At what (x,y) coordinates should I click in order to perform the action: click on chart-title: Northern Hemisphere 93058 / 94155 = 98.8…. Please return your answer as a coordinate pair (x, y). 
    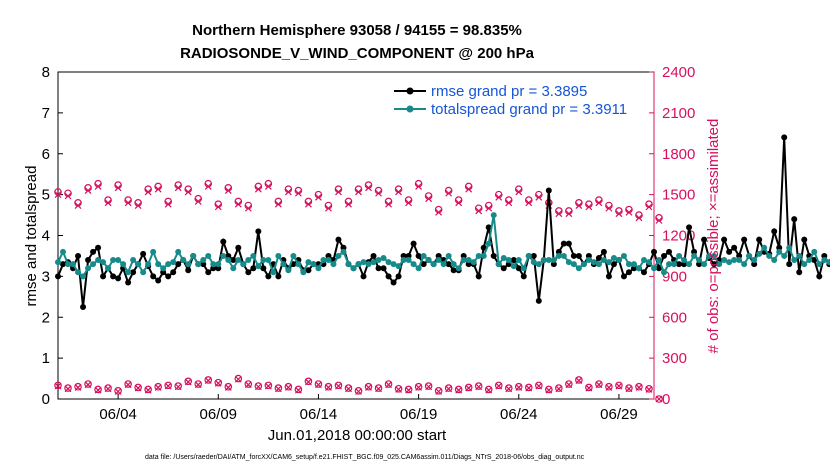
    Looking at the image, I should click on (357, 30).